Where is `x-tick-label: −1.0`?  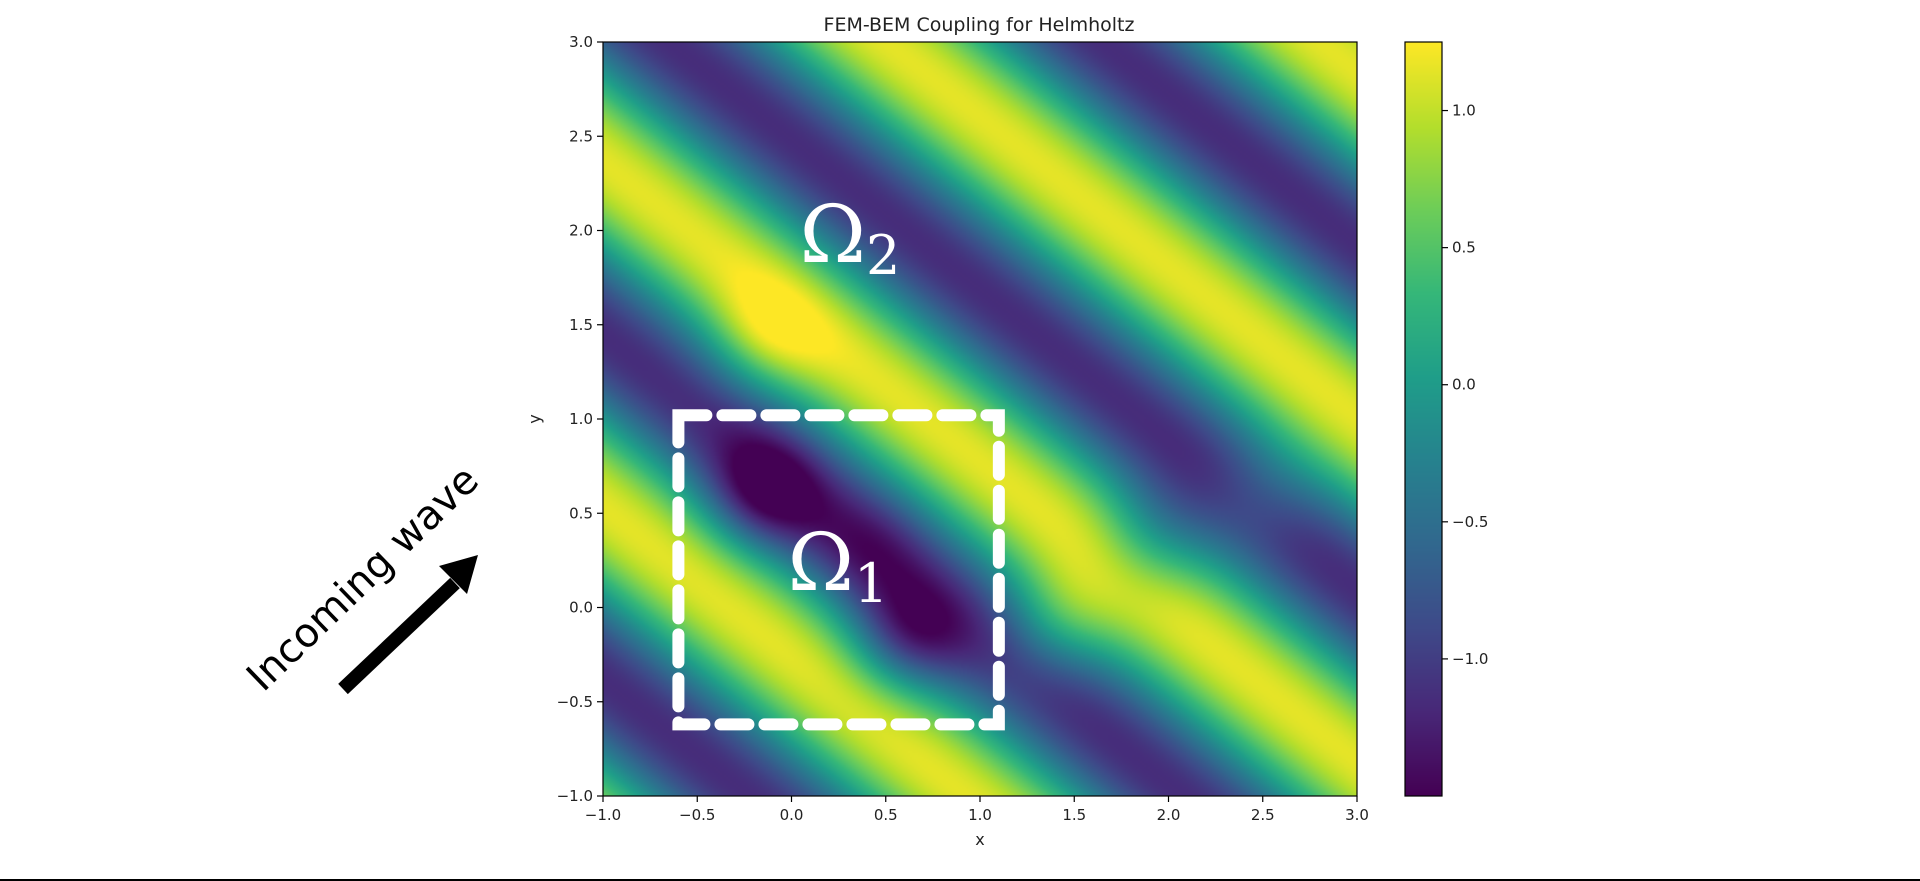
x-tick-label: −1.0 is located at coordinates (603, 815).